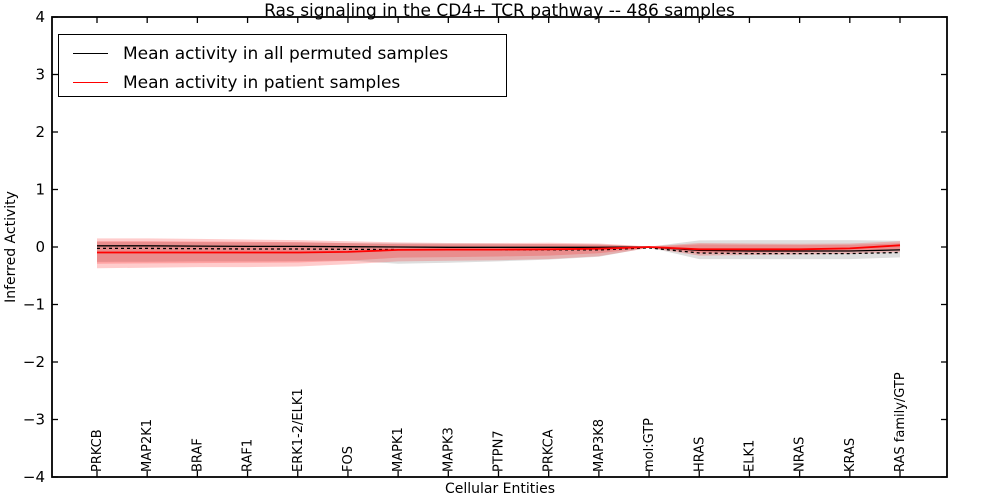  What do you see at coordinates (34, 420) in the screenshot?
I see `y-tick-label: −3` at bounding box center [34, 420].